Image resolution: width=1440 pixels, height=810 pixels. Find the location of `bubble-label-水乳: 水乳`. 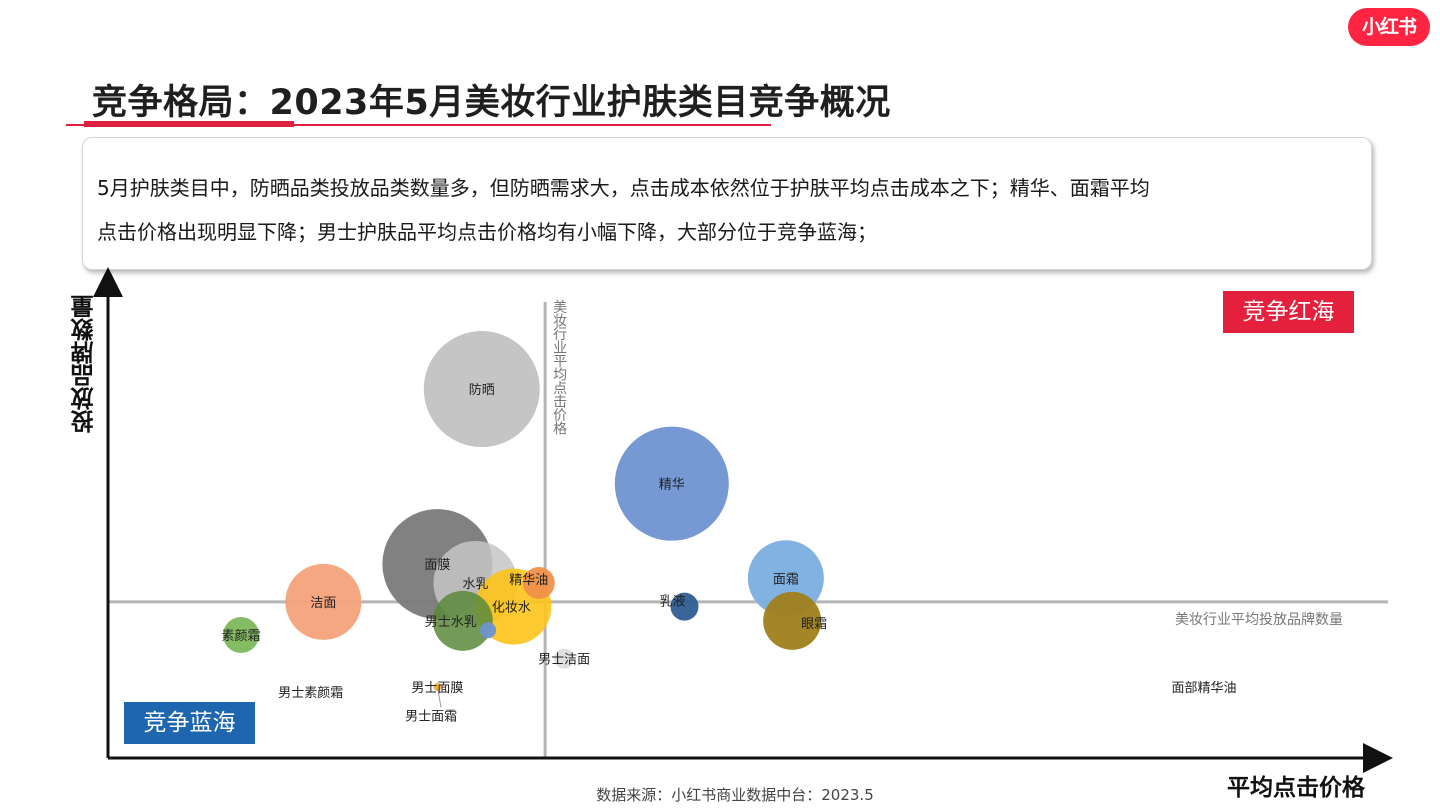

bubble-label-水乳: 水乳 is located at coordinates (475, 584).